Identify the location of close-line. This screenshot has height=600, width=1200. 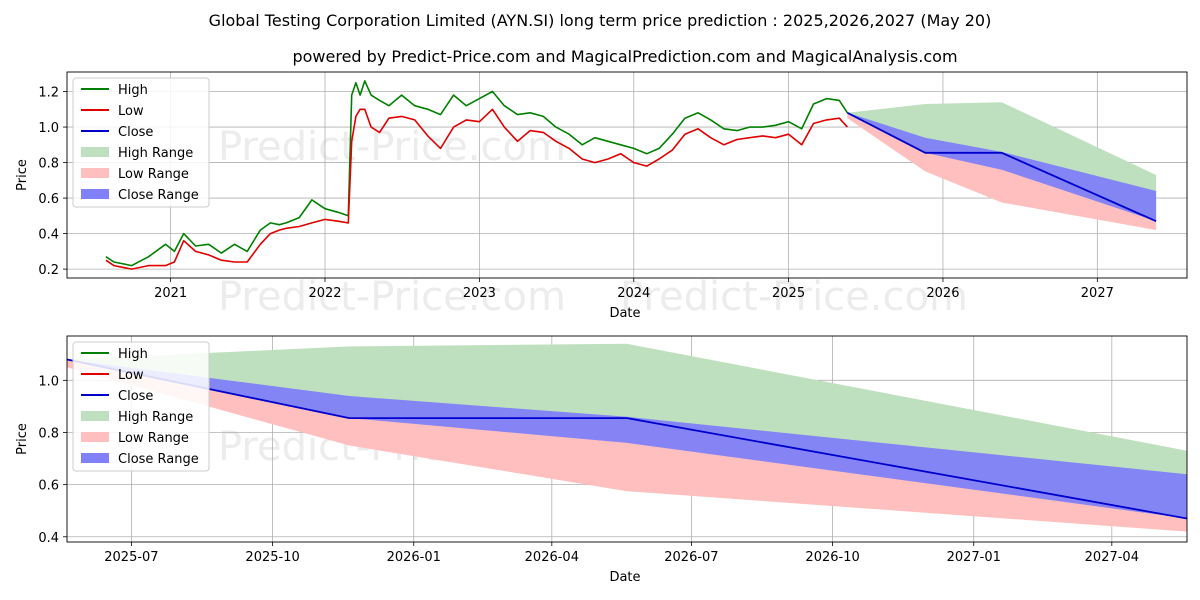
(1001, 167).